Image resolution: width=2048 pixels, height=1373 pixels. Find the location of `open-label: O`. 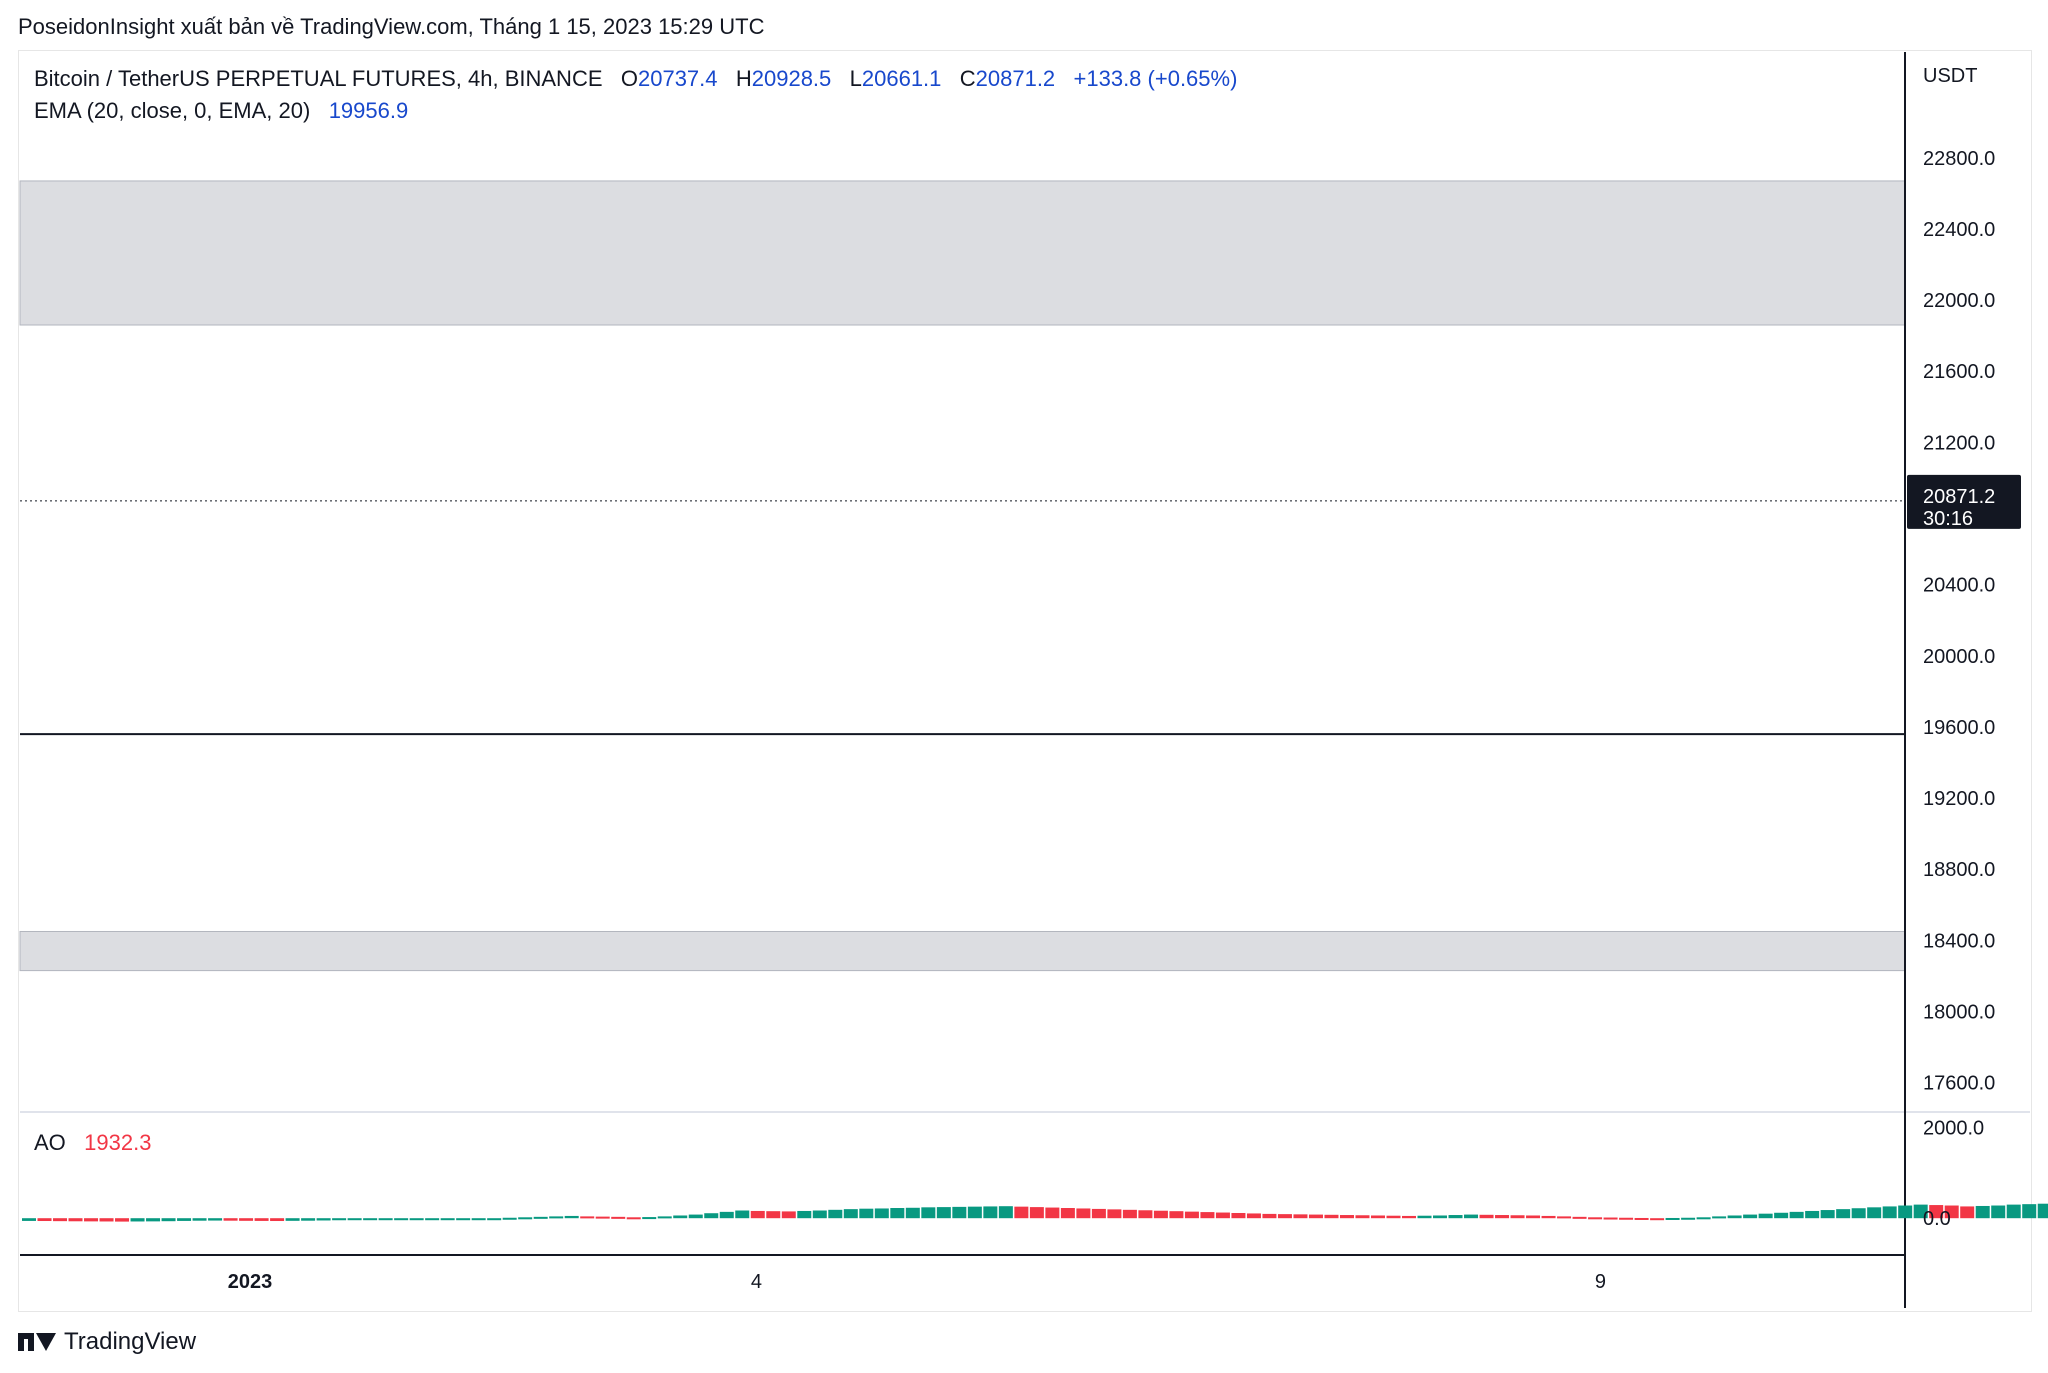

open-label: O is located at coordinates (629, 78).